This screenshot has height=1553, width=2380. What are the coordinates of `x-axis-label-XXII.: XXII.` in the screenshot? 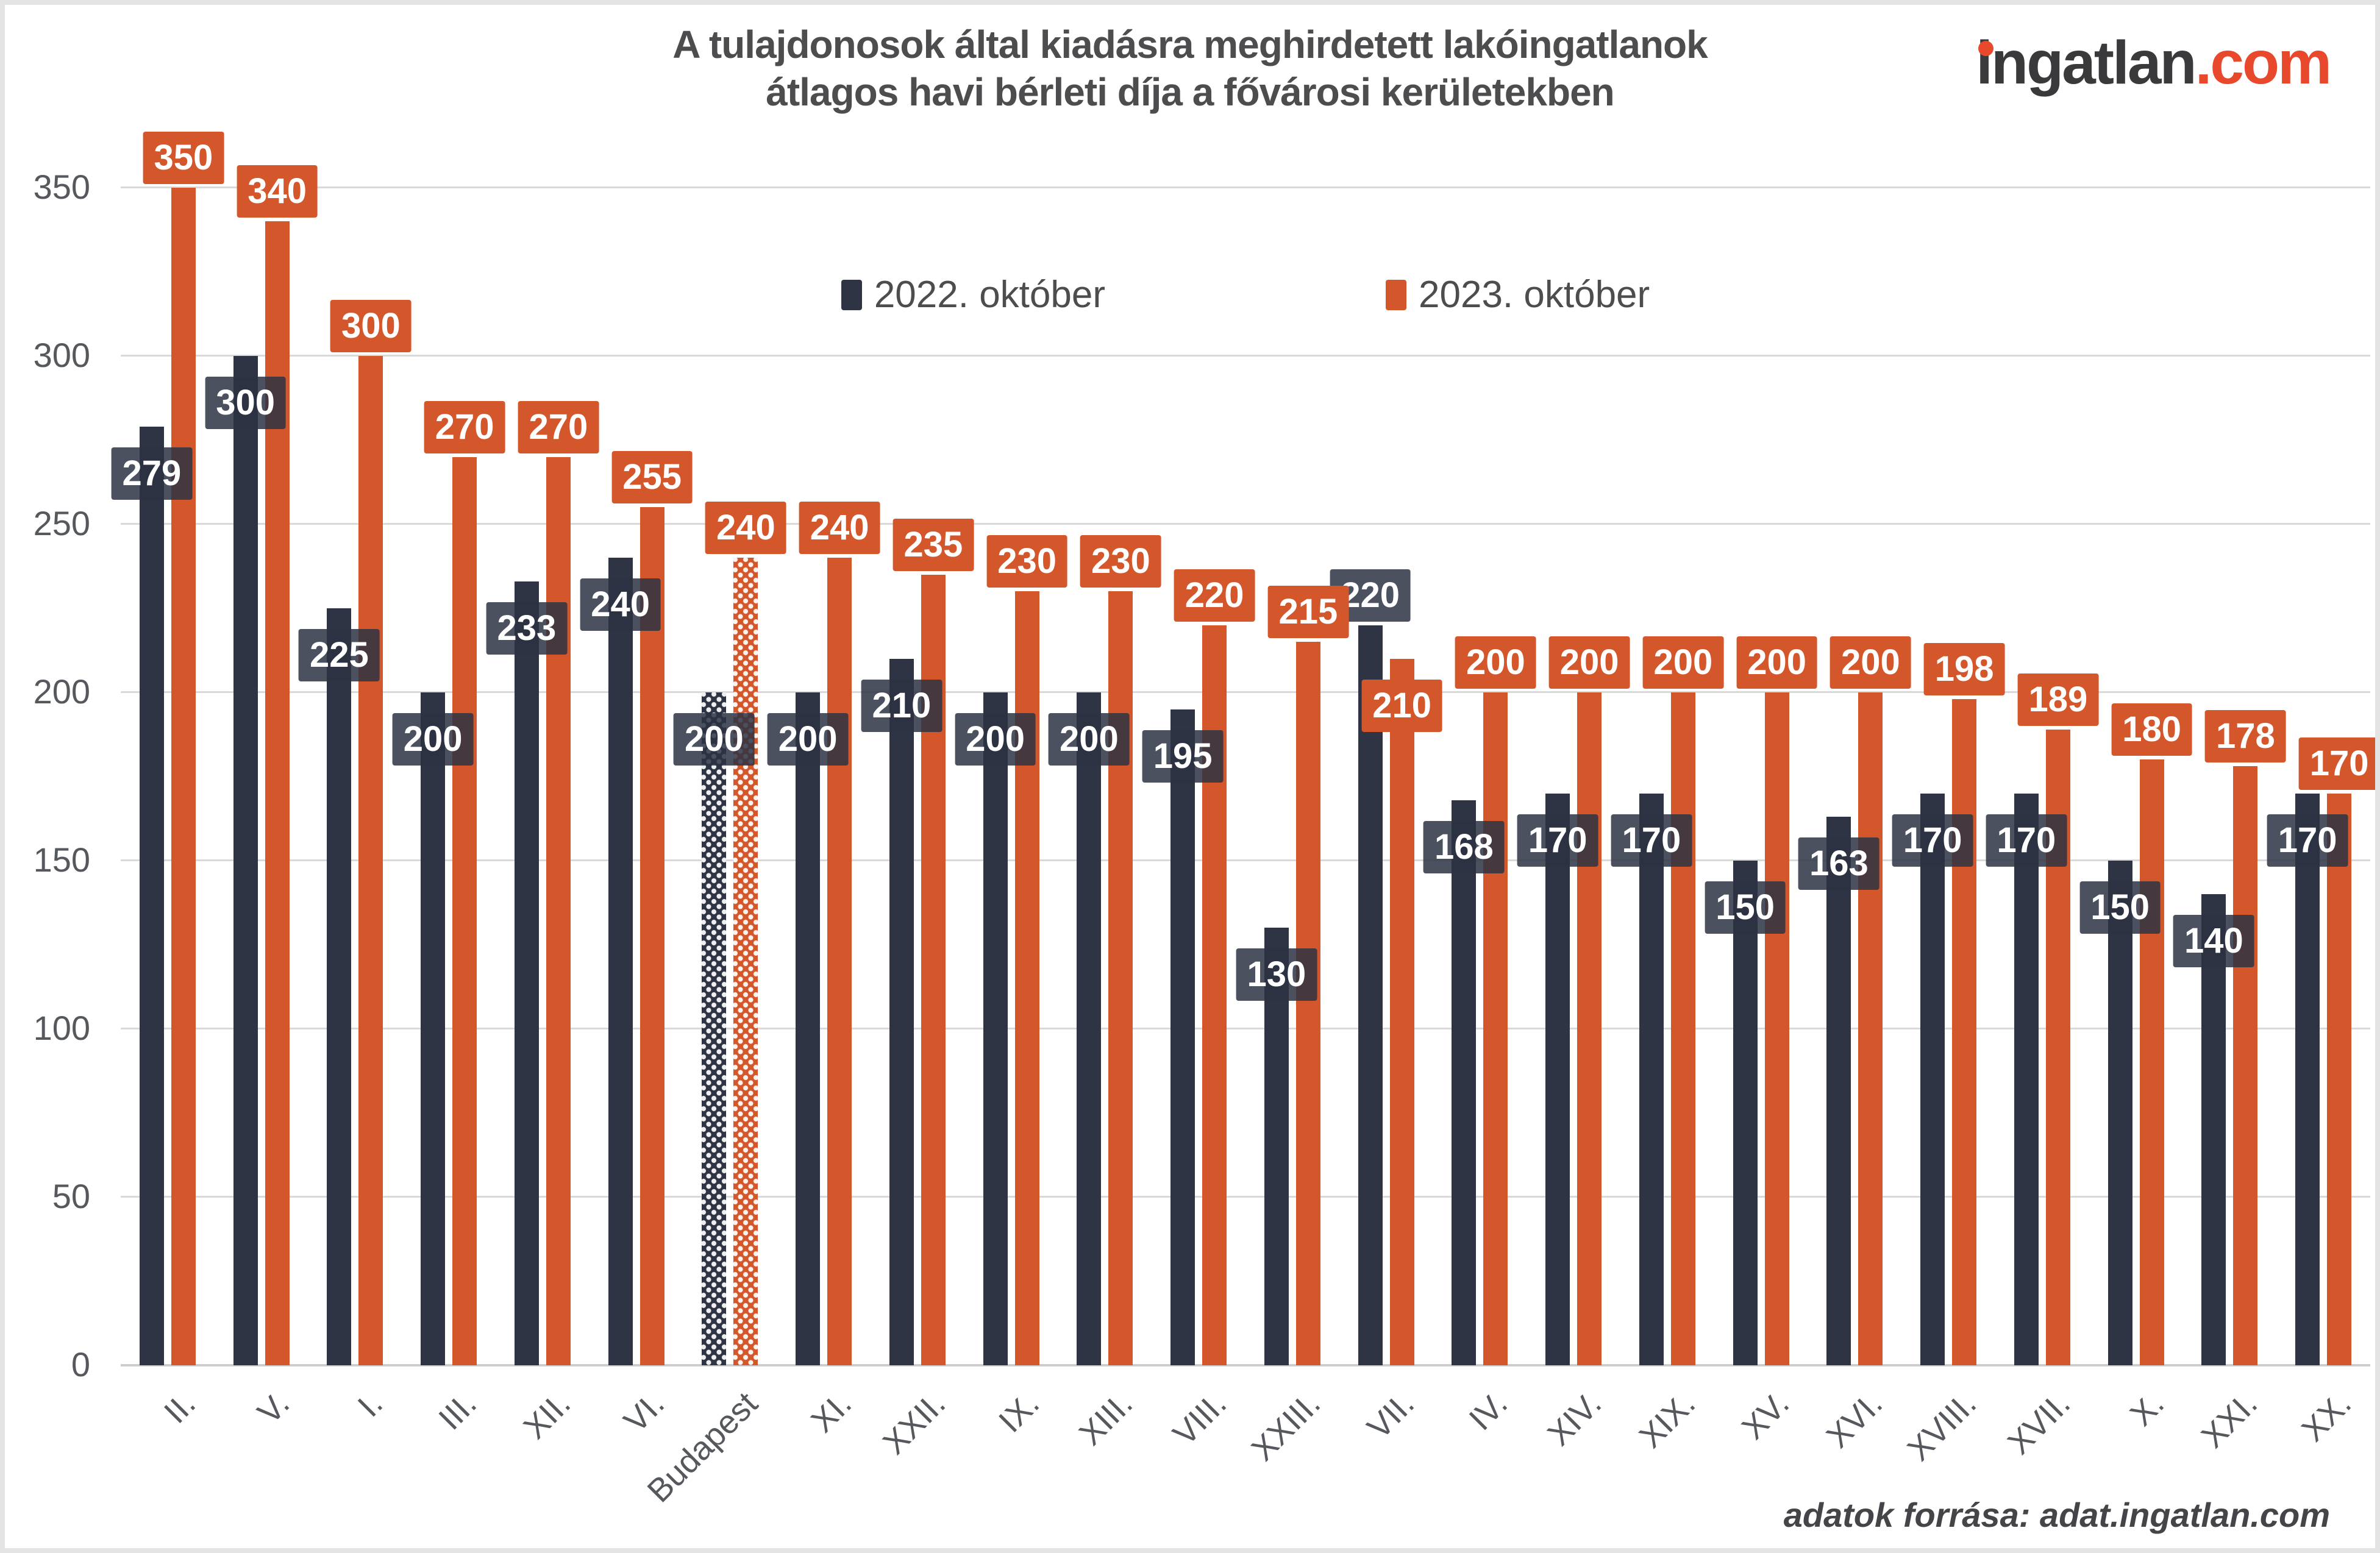 It's located at (914, 1424).